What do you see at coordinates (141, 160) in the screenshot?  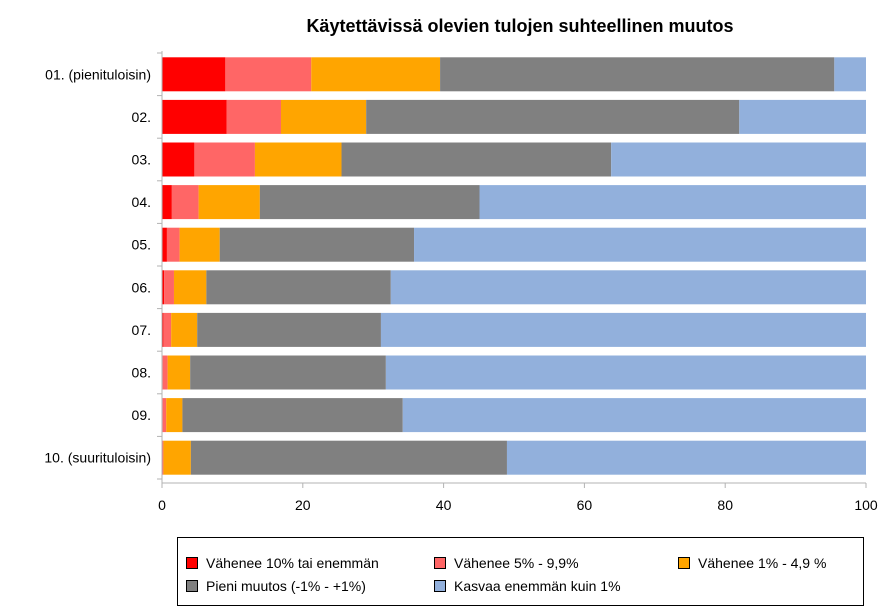 I see `category-label: 03.` at bounding box center [141, 160].